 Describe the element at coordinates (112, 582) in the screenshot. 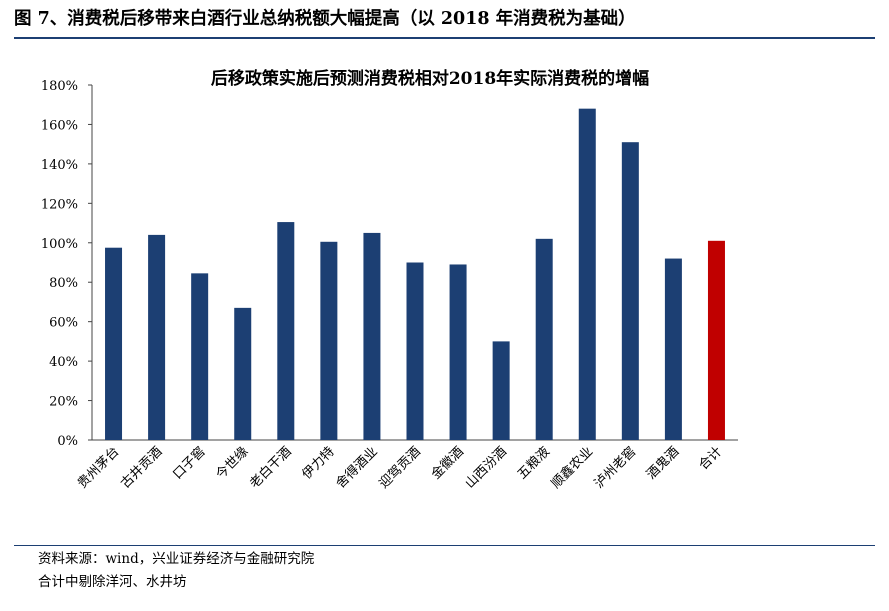

I see `footnote: 合计中剔除洋河、水井坊` at that location.